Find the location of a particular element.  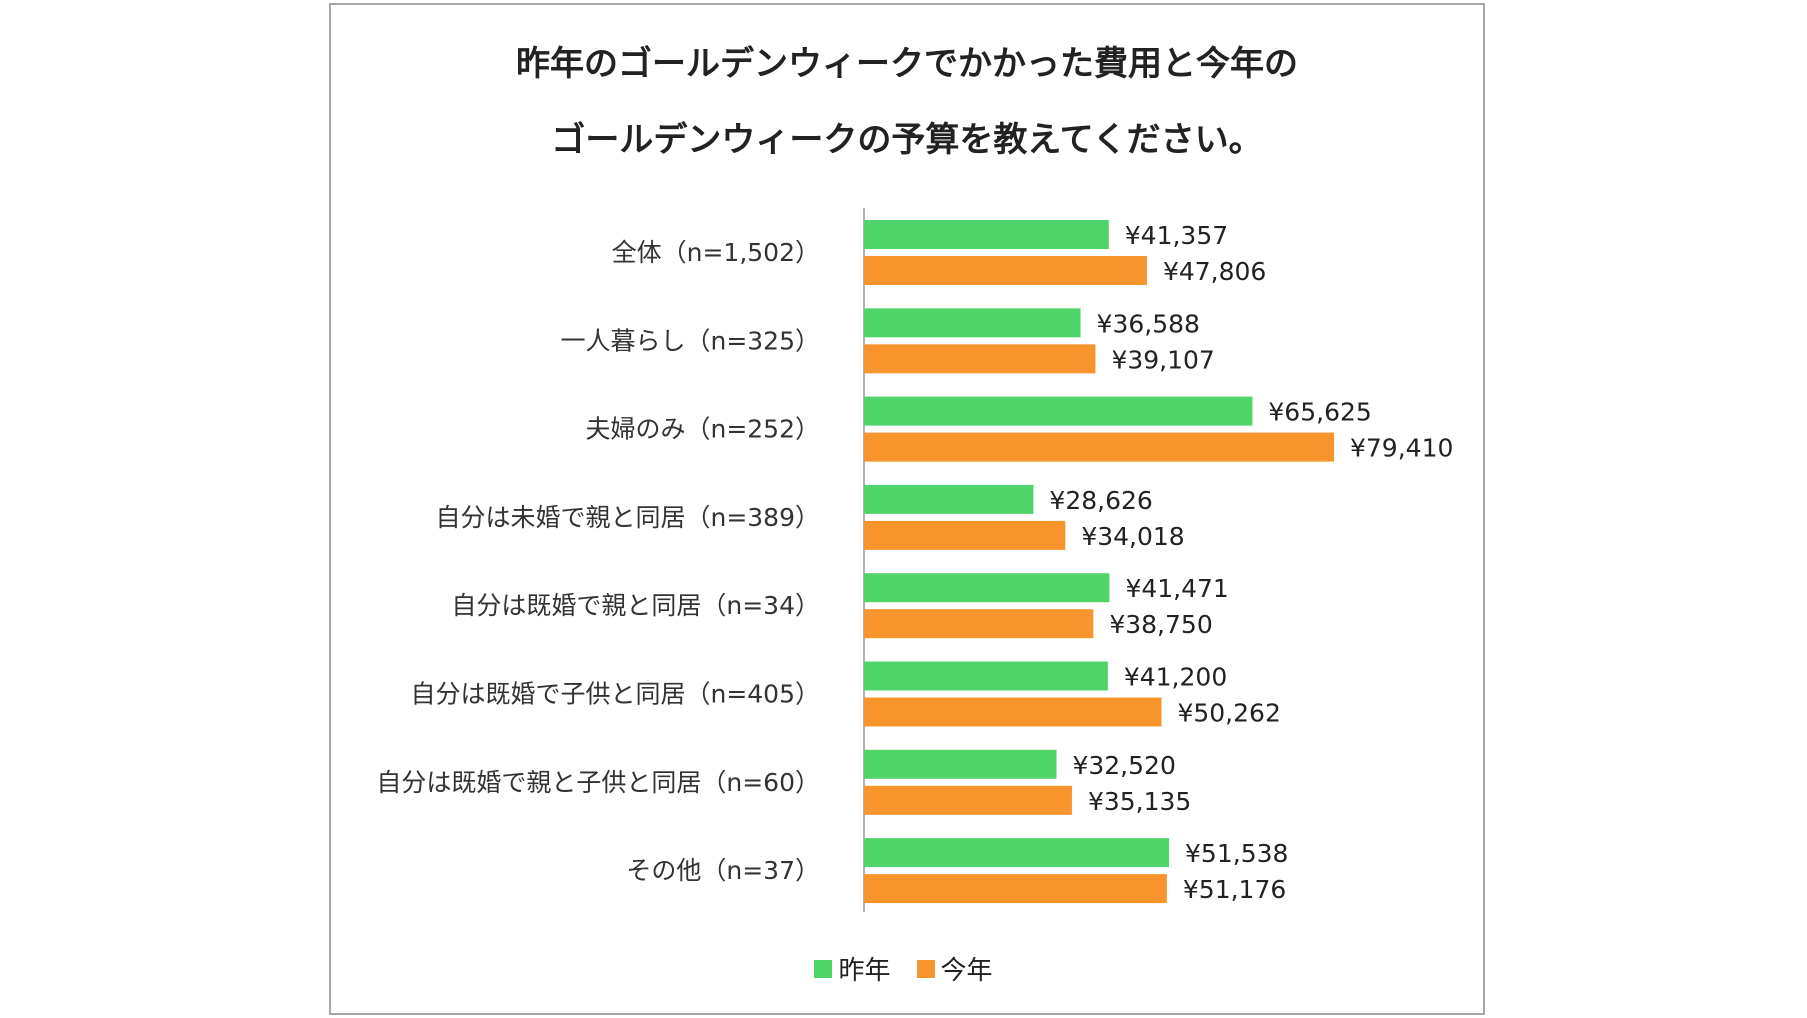

data-label: ¥65,625 is located at coordinates (1319, 412).